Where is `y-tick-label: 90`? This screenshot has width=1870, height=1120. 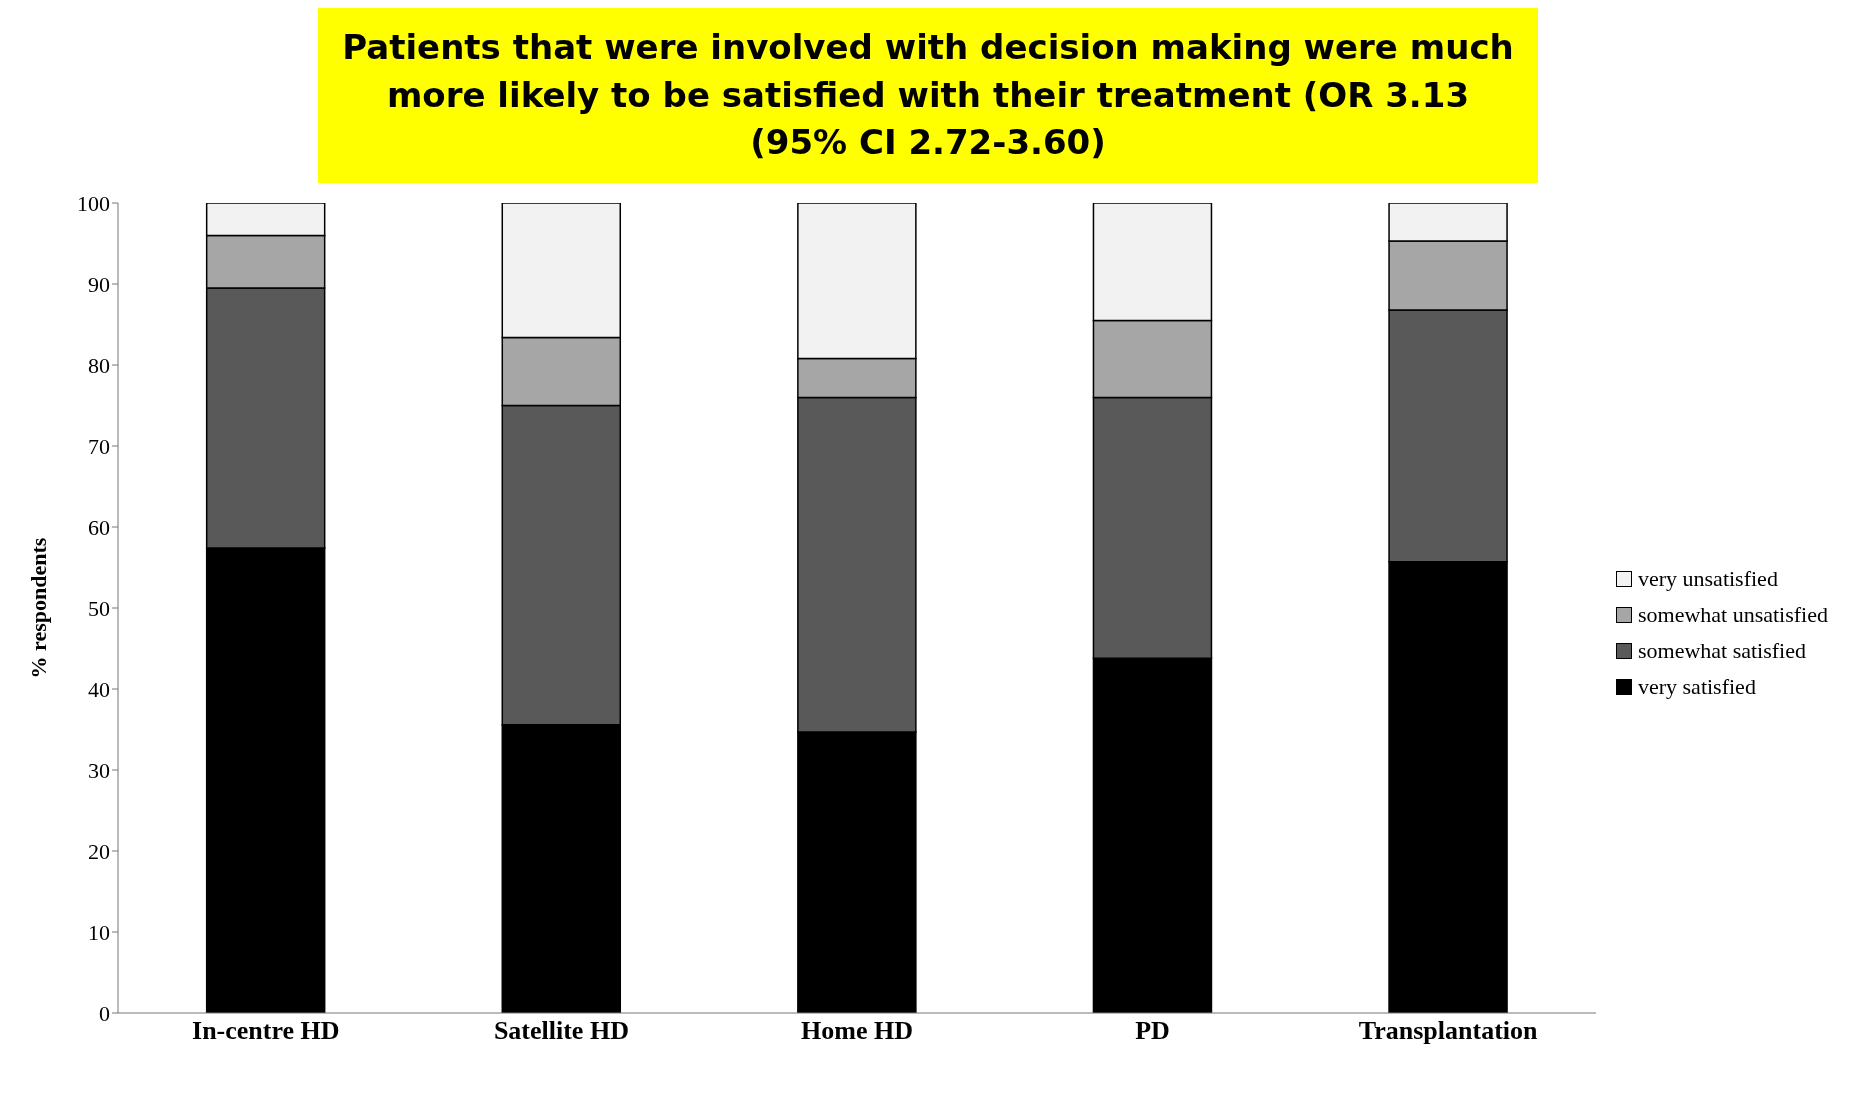 y-tick-label: 90 is located at coordinates (99, 284).